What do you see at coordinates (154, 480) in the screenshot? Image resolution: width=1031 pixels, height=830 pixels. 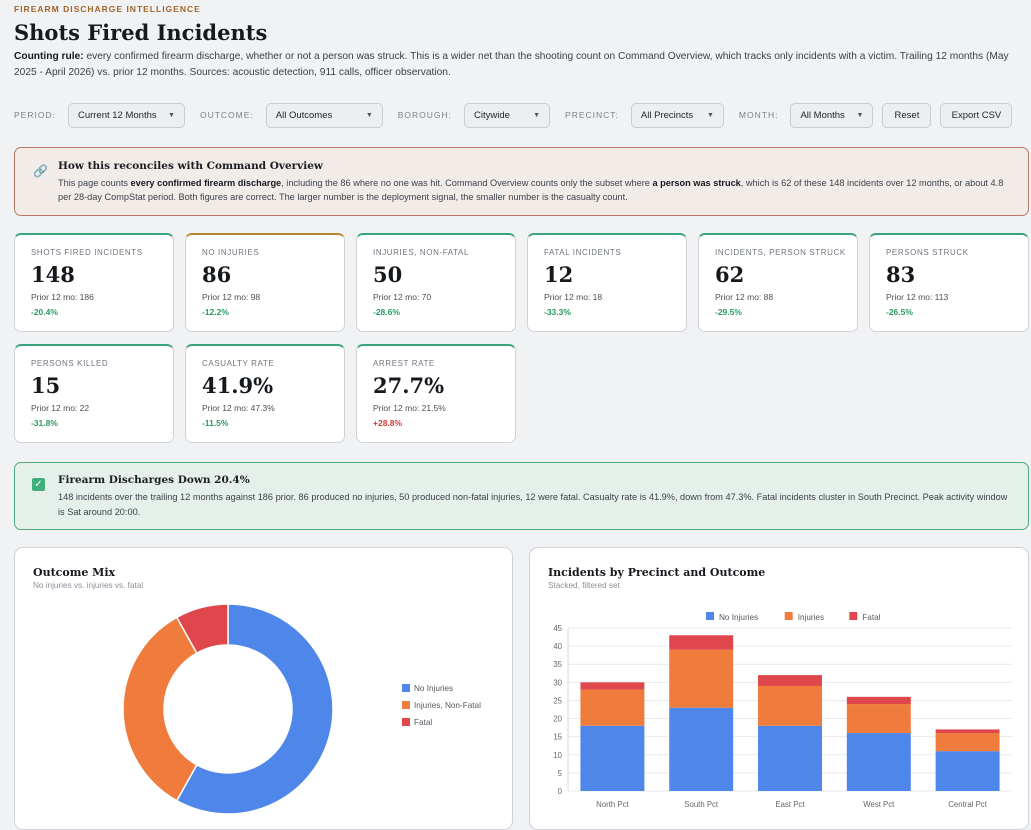 I see `trend-alert-title: Firearm Discharges Down 20.4%` at bounding box center [154, 480].